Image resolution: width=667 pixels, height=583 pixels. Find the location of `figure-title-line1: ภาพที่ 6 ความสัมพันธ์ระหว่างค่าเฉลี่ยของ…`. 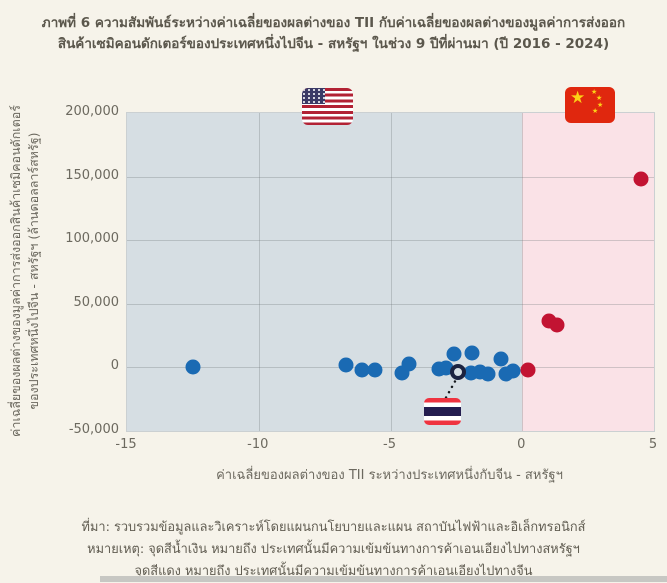

figure-title-line1: ภาพที่ 6 ความสัมพันธ์ระหว่างค่าเฉลี่ยของ… is located at coordinates (333, 23).